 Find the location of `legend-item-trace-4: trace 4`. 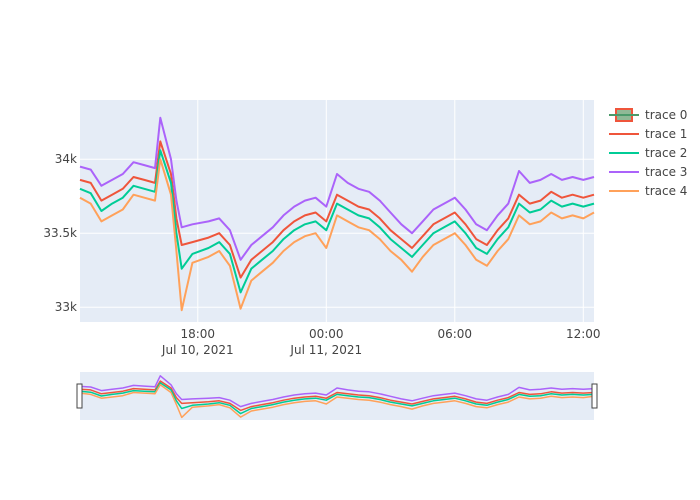

legend-item-trace-4: trace 4 is located at coordinates (648, 191).